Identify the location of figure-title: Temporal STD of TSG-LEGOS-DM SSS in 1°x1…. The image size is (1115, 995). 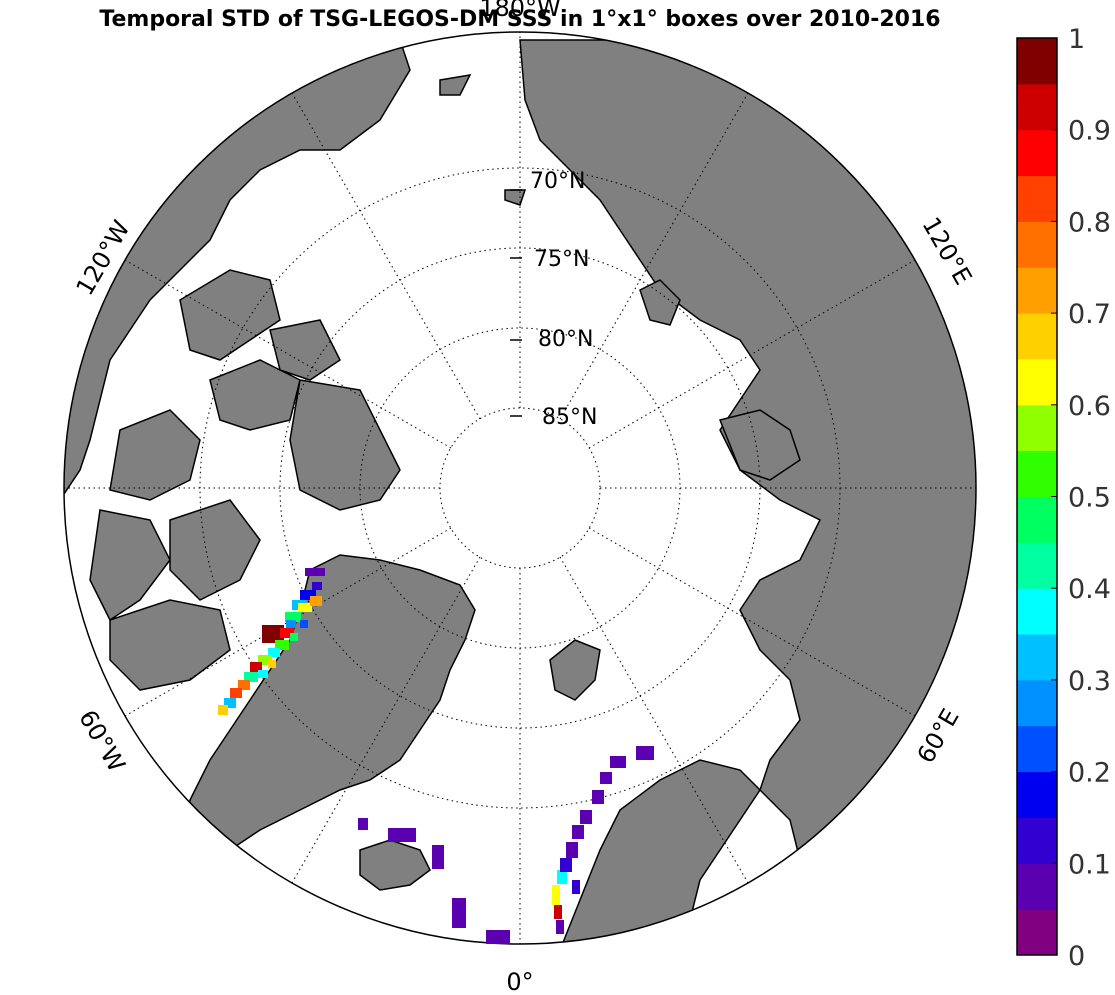
(519, 19).